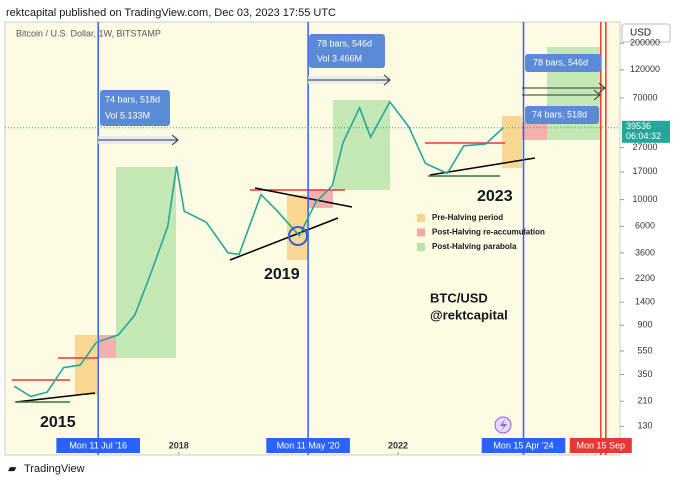  I want to click on x-tick-label: Mon 11 May '20, so click(308, 445).